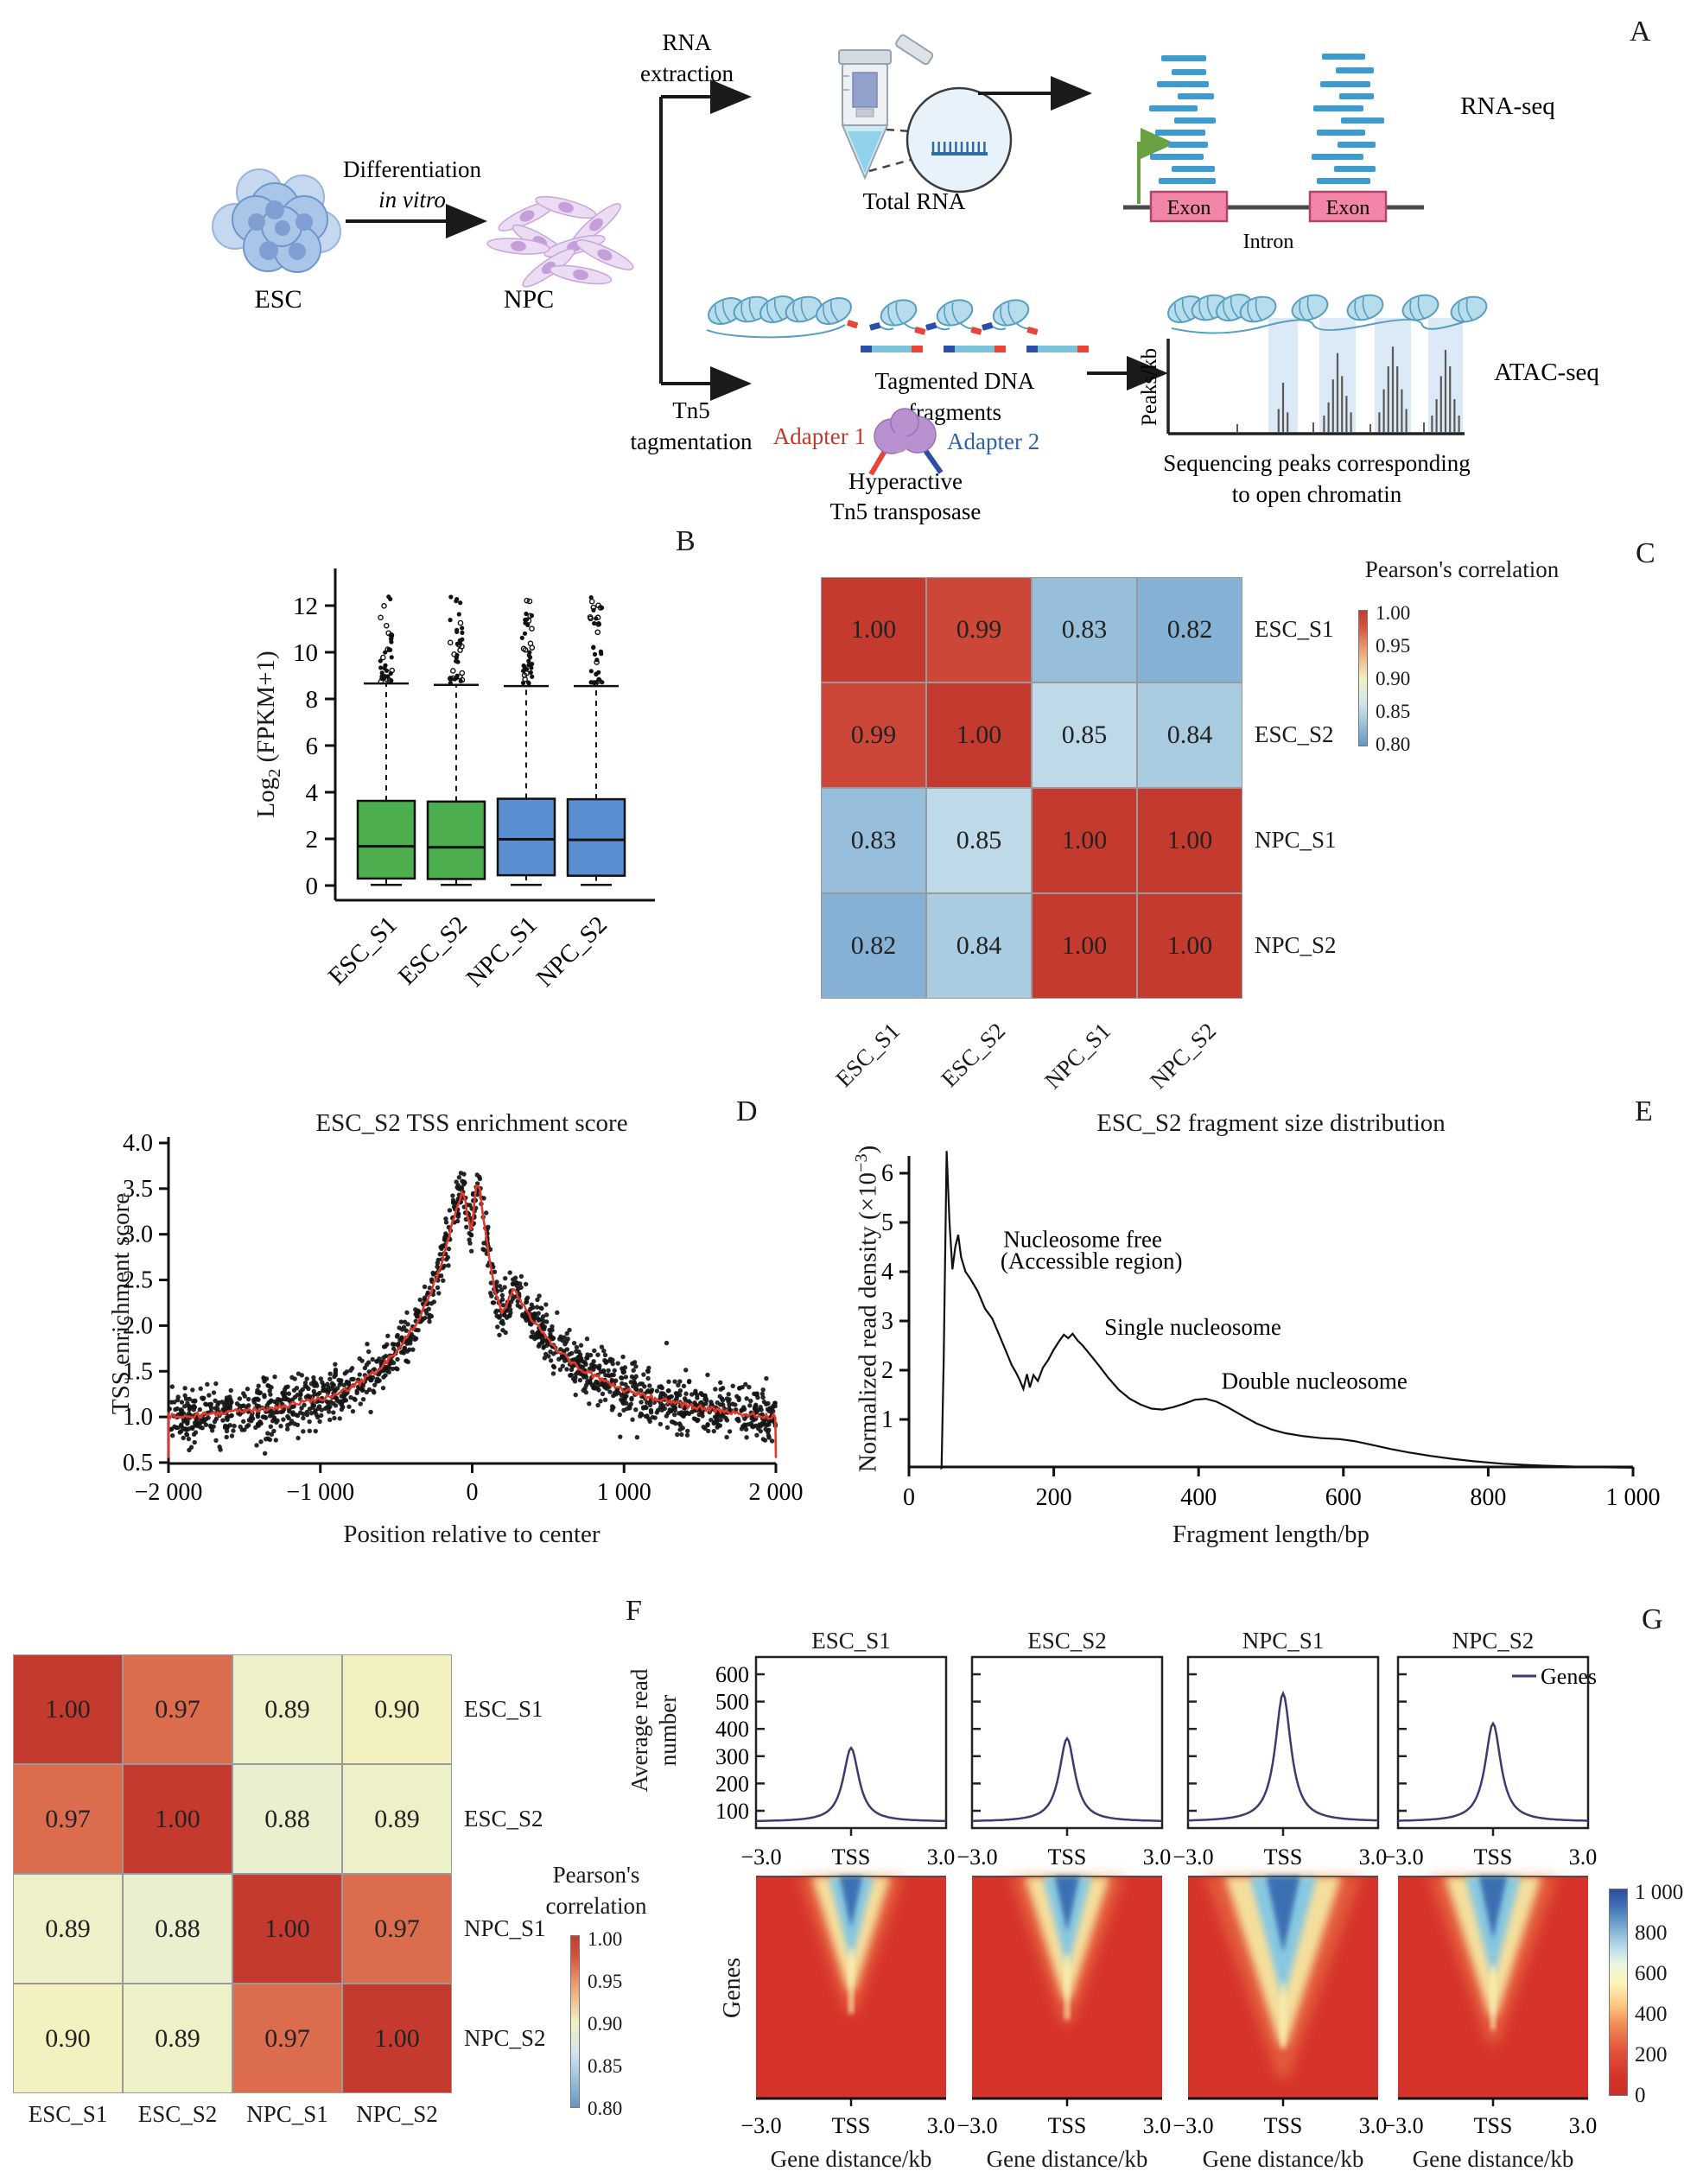 The image size is (1684, 2184). I want to click on heatmap-cell-NPC_S1-ESC_S2: 0.85, so click(979, 841).